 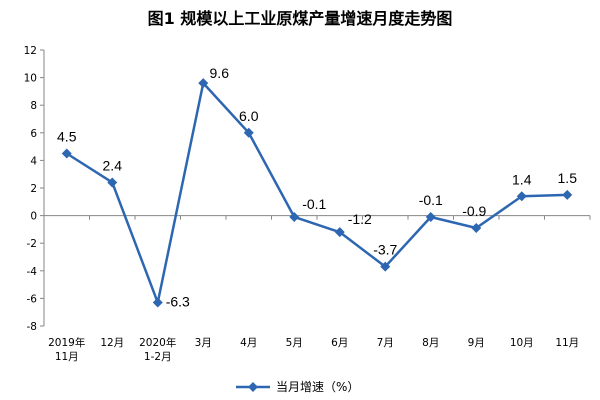 I want to click on x-tick-label: 10月, so click(x=522, y=343).